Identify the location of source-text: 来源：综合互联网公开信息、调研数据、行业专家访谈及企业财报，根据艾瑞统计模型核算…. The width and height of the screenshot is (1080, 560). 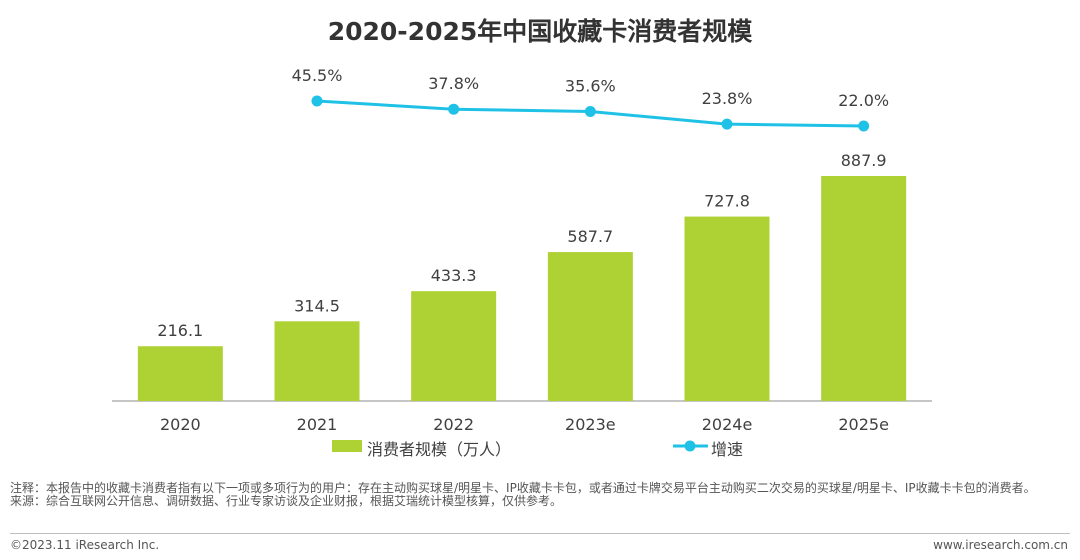
(286, 501).